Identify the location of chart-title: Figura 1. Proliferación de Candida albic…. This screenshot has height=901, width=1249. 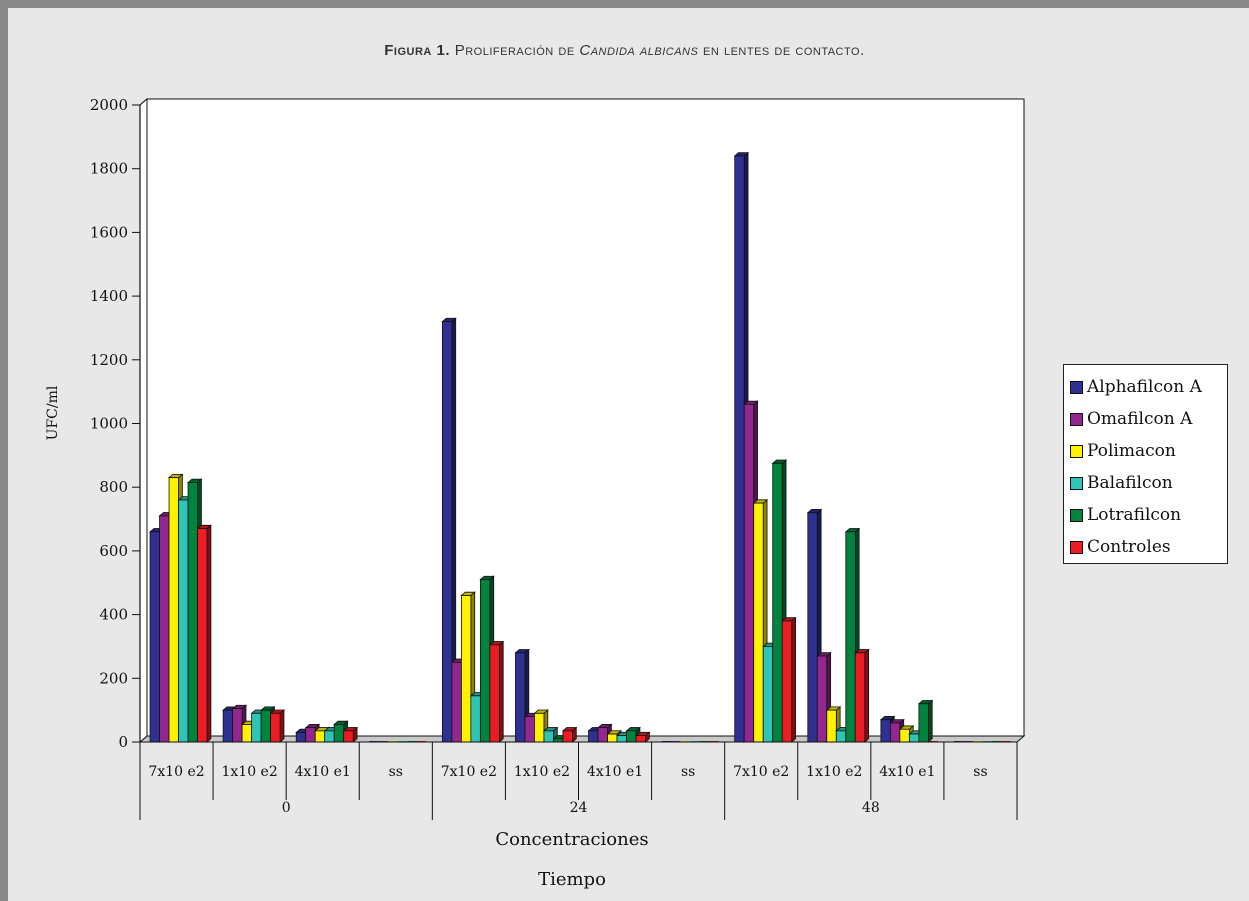
(624, 50).